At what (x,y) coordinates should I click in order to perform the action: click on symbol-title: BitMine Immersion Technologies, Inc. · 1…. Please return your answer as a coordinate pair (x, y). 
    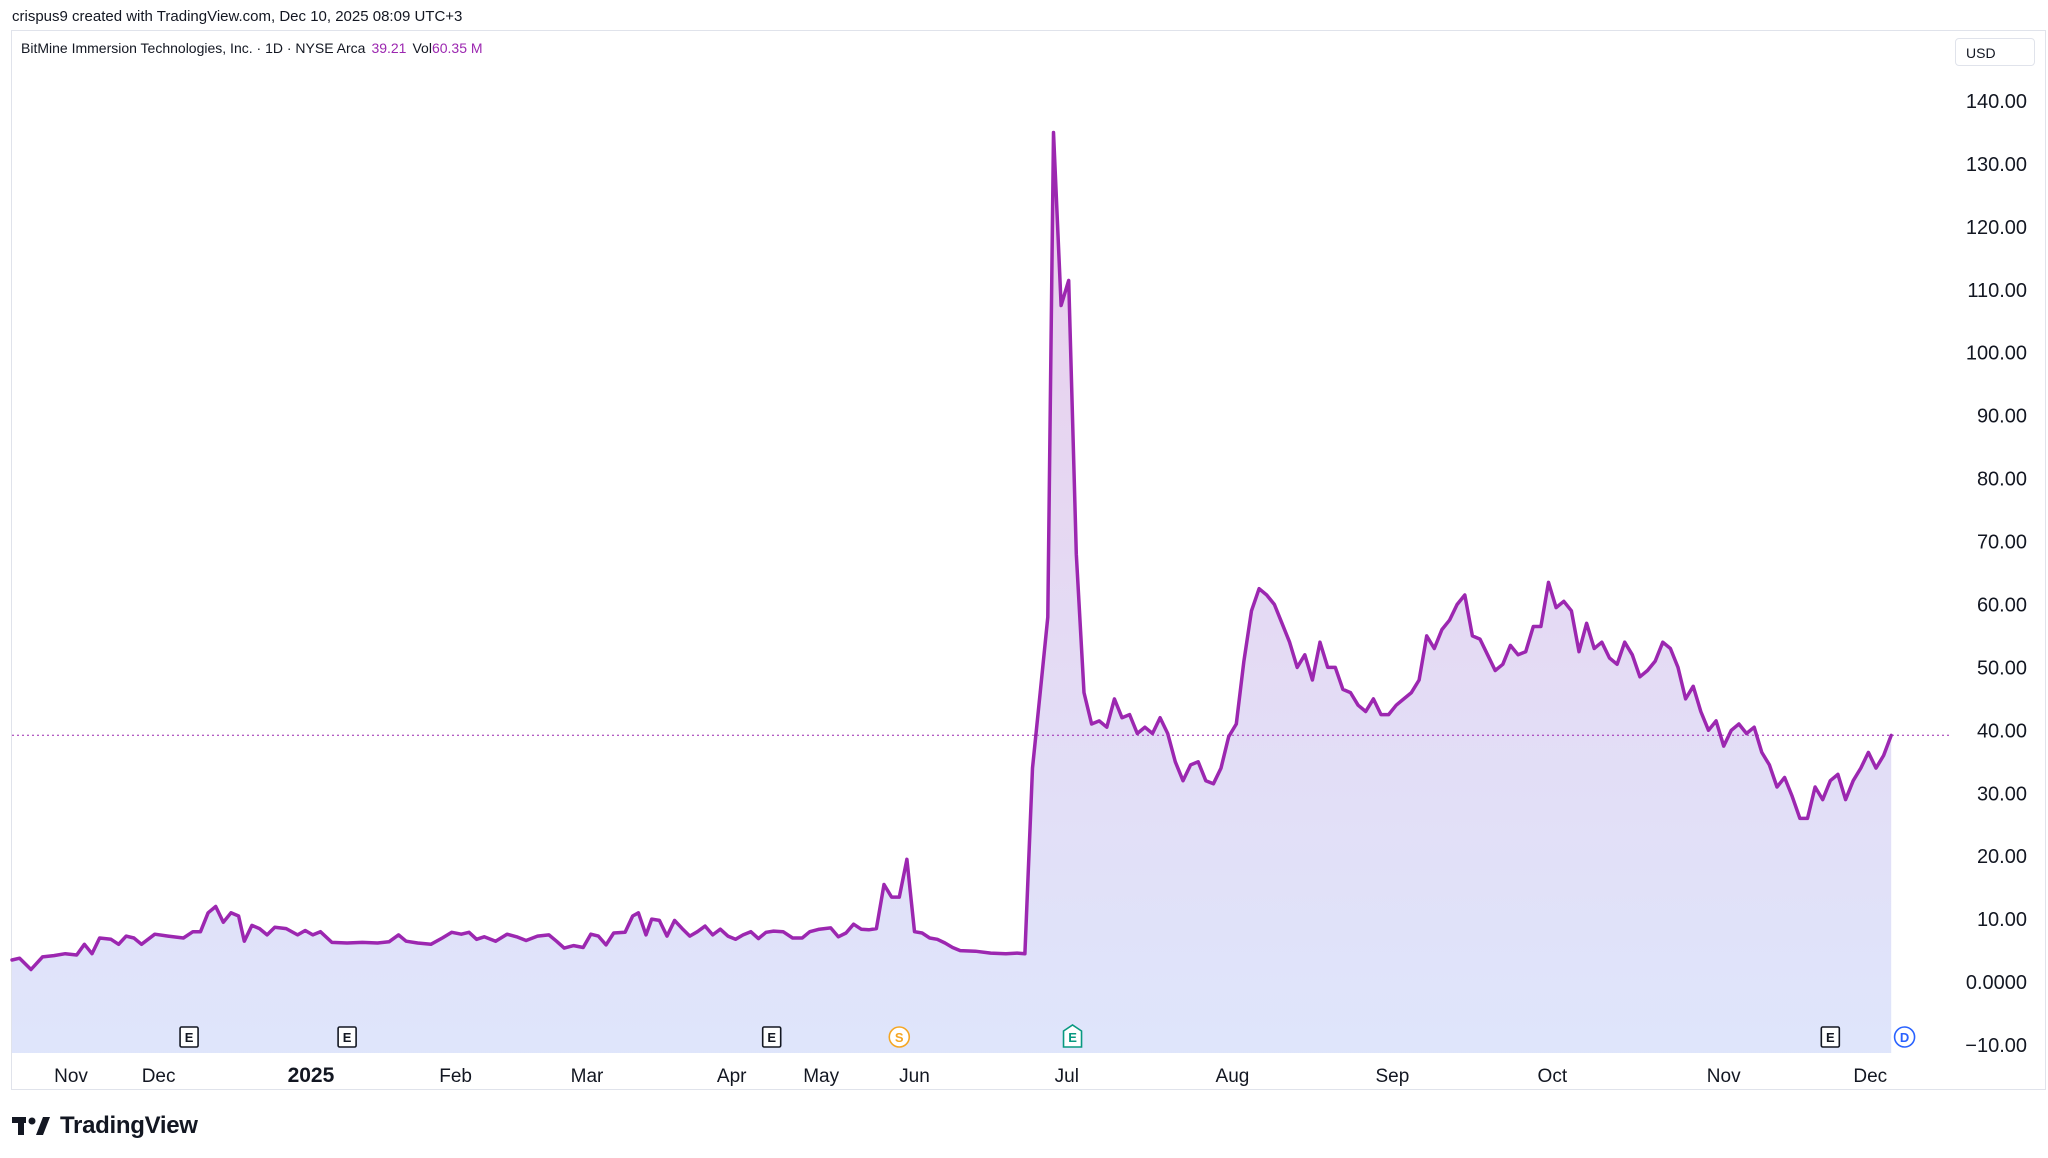
    Looking at the image, I should click on (193, 48).